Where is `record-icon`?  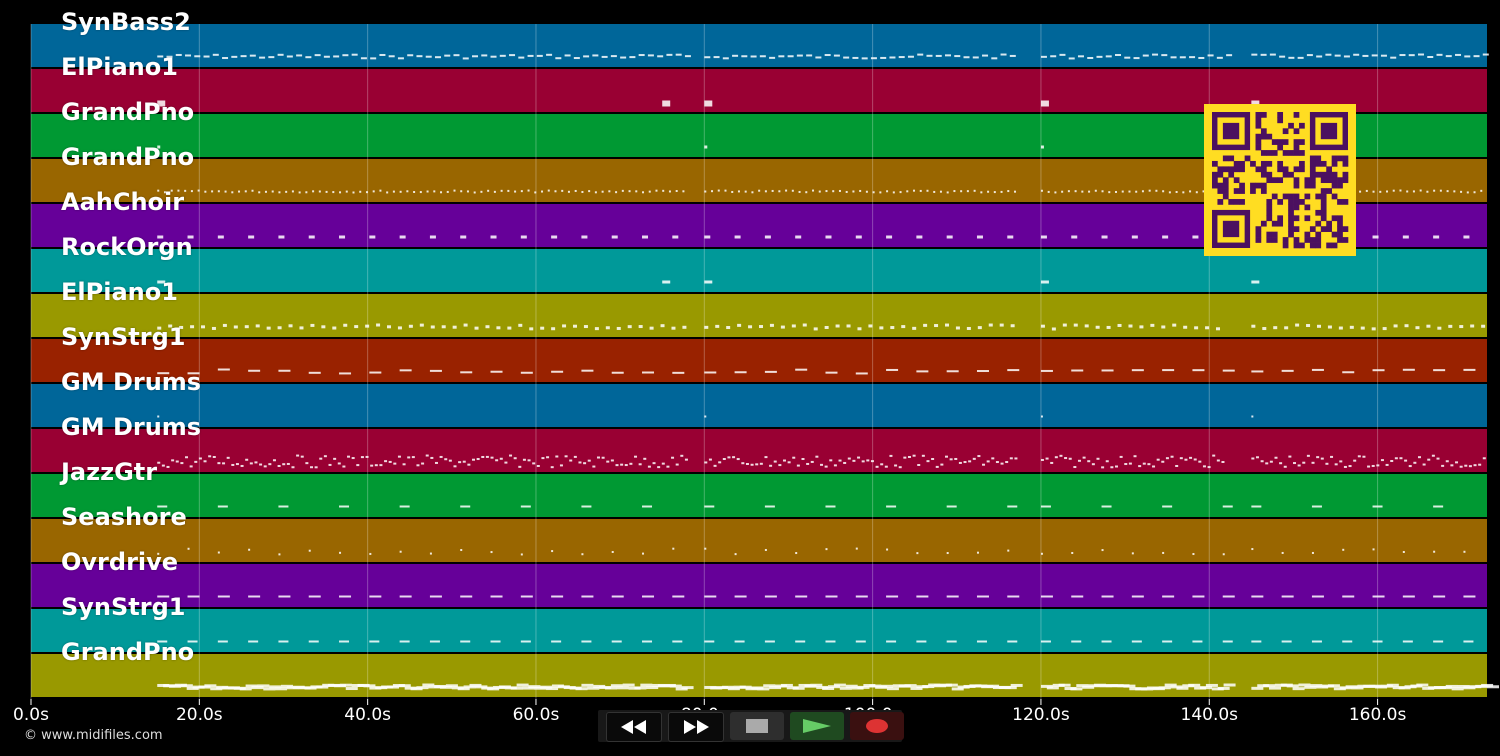
record-icon is located at coordinates (877, 726).